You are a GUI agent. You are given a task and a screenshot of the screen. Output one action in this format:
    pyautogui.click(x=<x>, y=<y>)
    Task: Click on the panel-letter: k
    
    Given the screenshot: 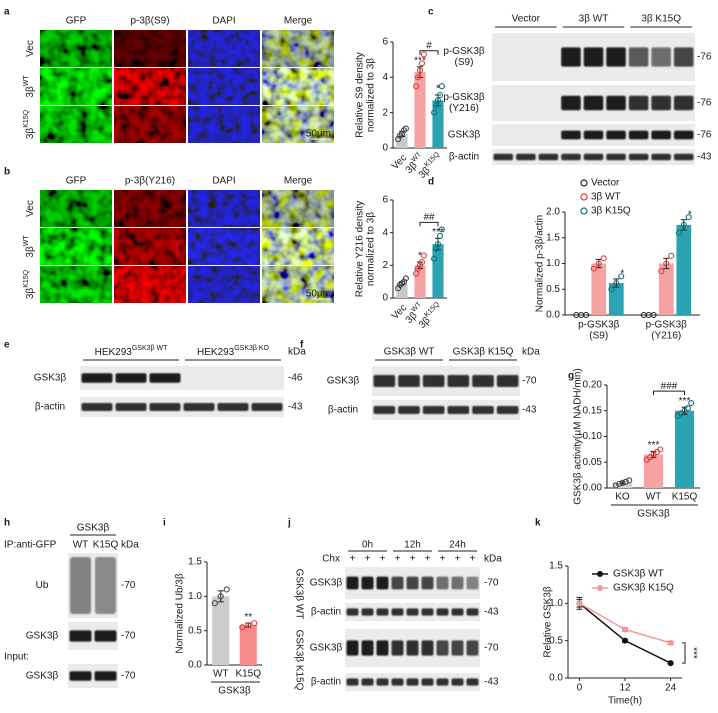 What is the action you would take?
    pyautogui.click(x=538, y=523)
    